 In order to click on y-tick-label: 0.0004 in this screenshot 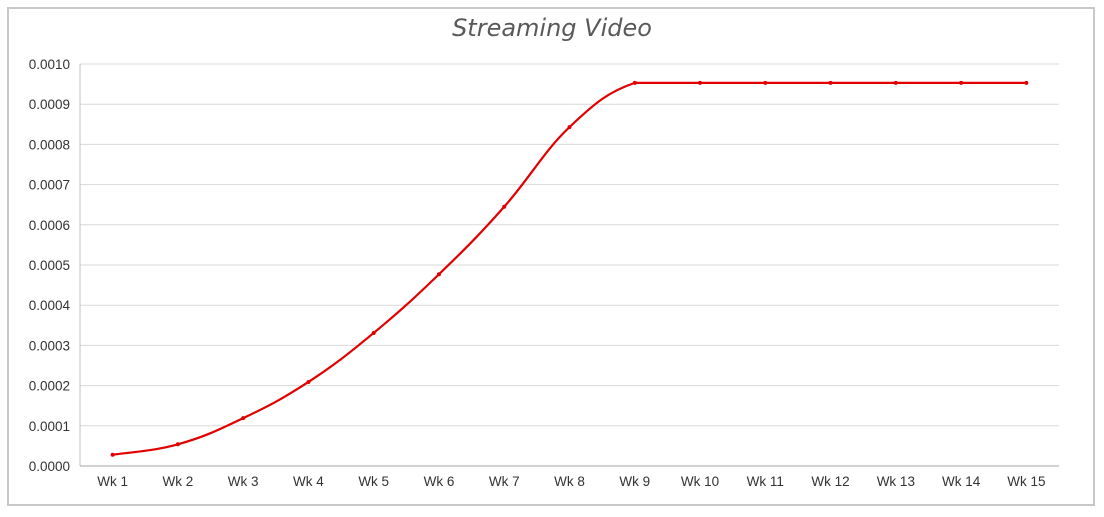, I will do `click(50, 305)`.